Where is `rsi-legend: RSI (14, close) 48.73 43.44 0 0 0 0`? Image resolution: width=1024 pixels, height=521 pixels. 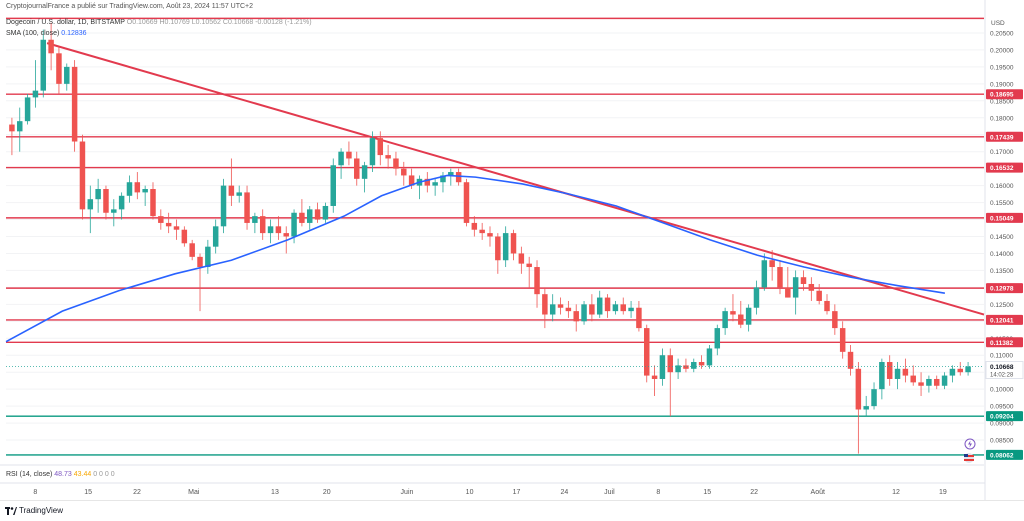 rsi-legend: RSI (14, close) 48.73 43.44 0 0 0 0 is located at coordinates (60, 474).